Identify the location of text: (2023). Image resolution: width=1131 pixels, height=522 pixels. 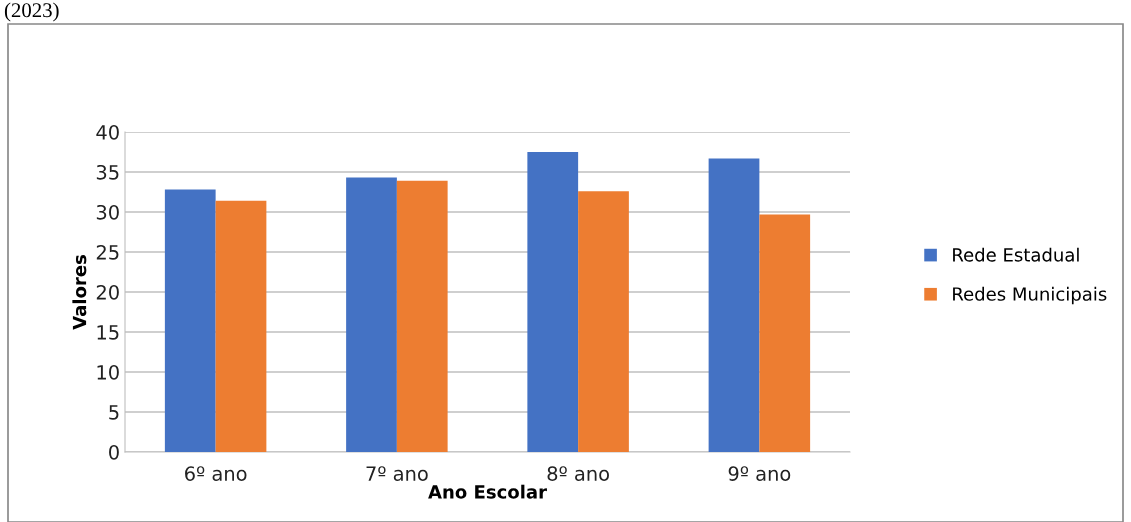
(31, 12).